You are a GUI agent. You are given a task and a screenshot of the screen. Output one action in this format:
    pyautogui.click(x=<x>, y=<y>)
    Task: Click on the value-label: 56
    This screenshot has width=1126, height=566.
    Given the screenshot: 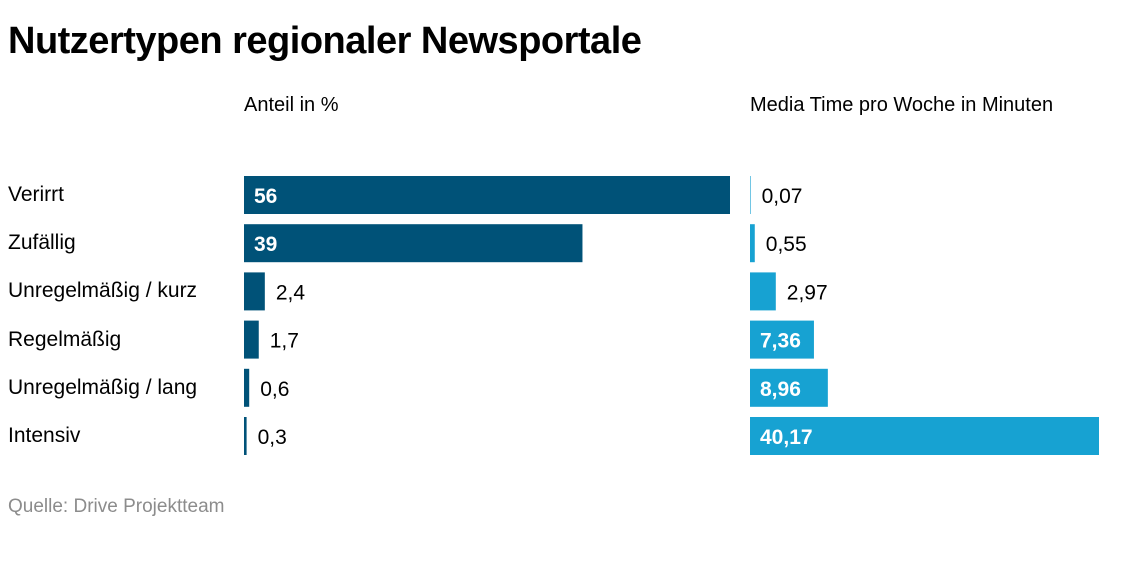 What is the action you would take?
    pyautogui.click(x=265, y=196)
    